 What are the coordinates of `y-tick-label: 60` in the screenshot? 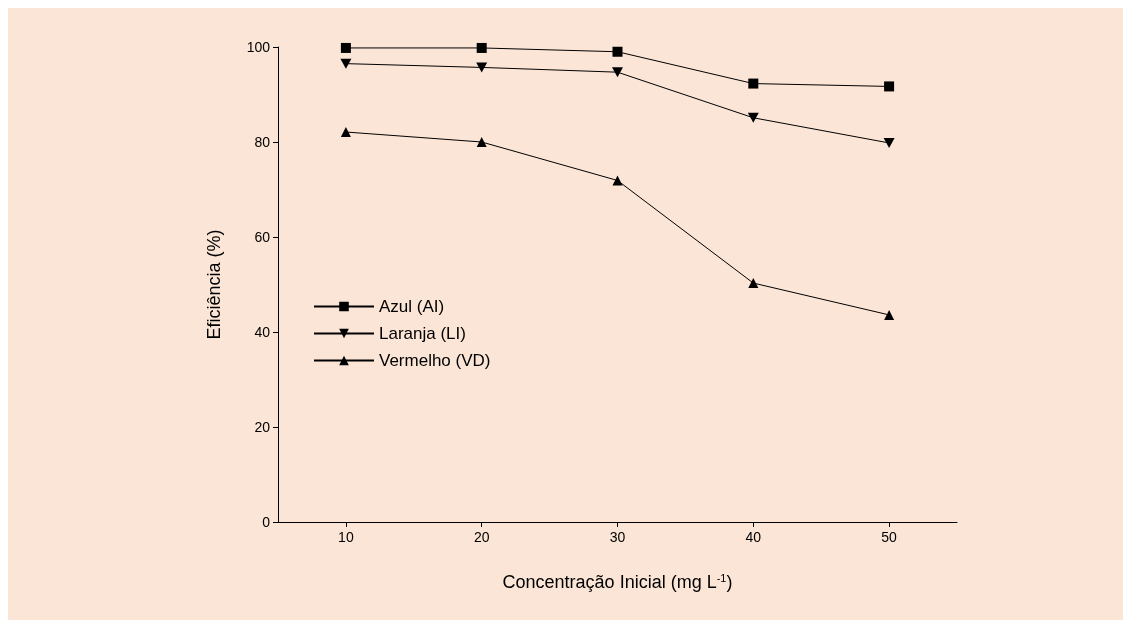 It's located at (262, 237).